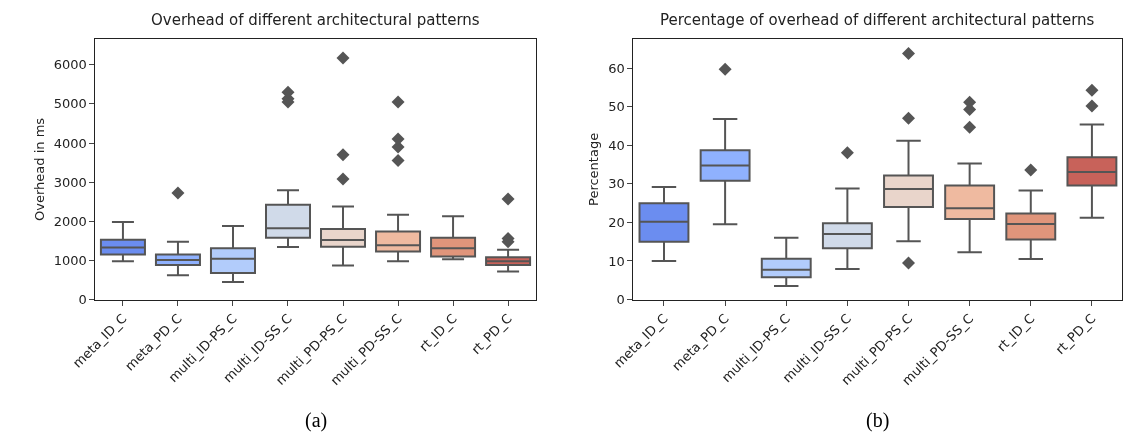  What do you see at coordinates (316, 420) in the screenshot?
I see `text: (a)` at bounding box center [316, 420].